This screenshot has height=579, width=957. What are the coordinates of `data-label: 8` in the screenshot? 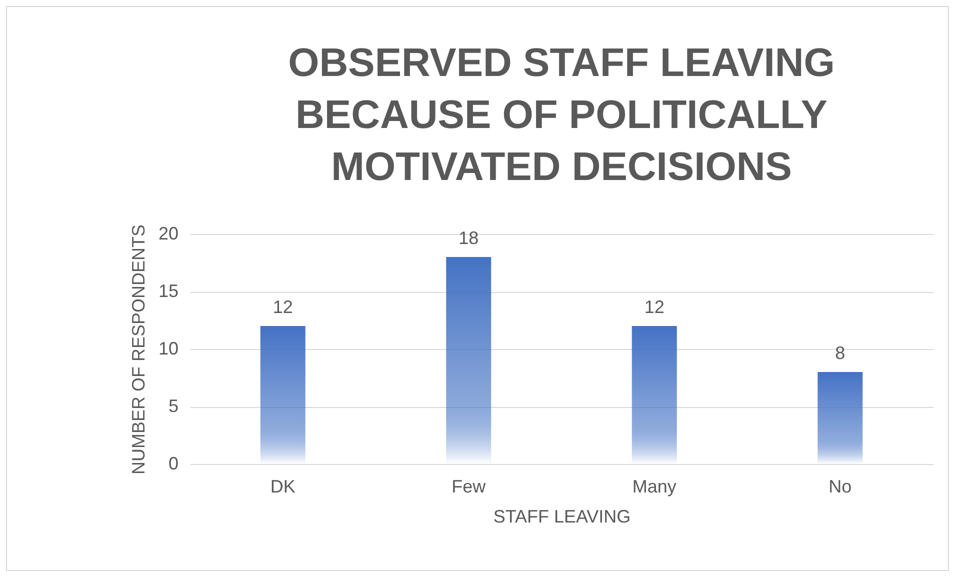 It's located at (840, 353).